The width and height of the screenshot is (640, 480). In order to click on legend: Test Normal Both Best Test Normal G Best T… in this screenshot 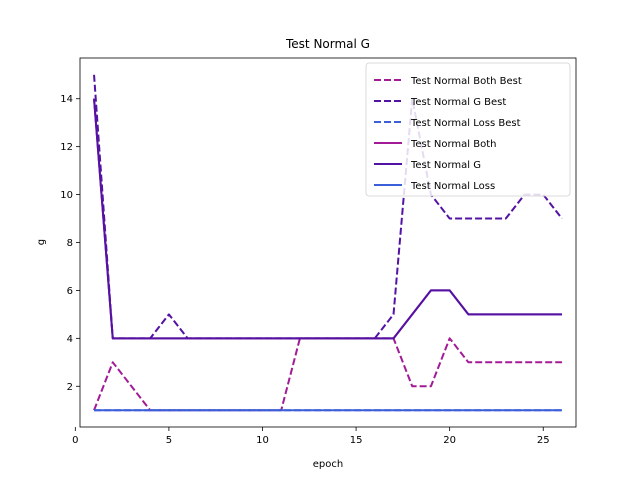, I will do `click(468, 129)`.